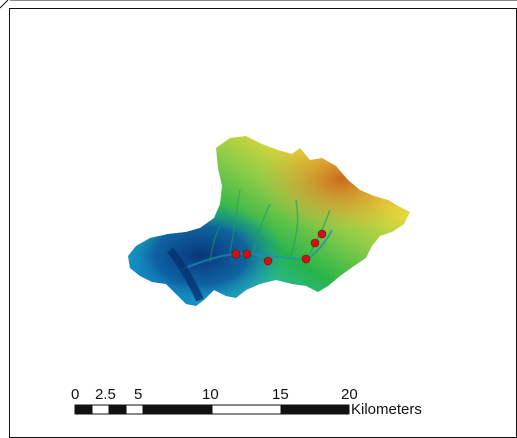 The image size is (517, 438). Describe the element at coordinates (349, 394) in the screenshot. I see `scale-label-20: 20` at that location.